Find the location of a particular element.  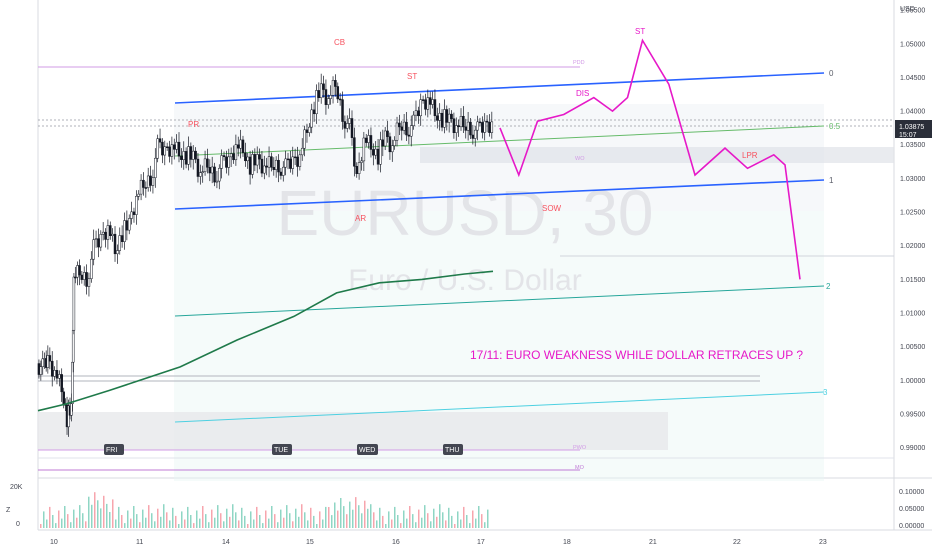

fib-label-0-5: 0.5 is located at coordinates (835, 126).